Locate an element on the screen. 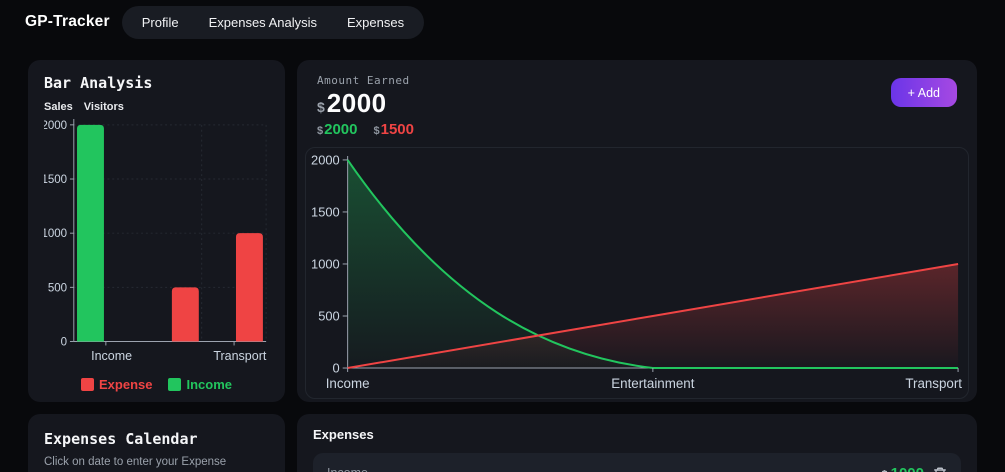 The height and width of the screenshot is (472, 1005). legend-item-income: Income is located at coordinates (200, 384).